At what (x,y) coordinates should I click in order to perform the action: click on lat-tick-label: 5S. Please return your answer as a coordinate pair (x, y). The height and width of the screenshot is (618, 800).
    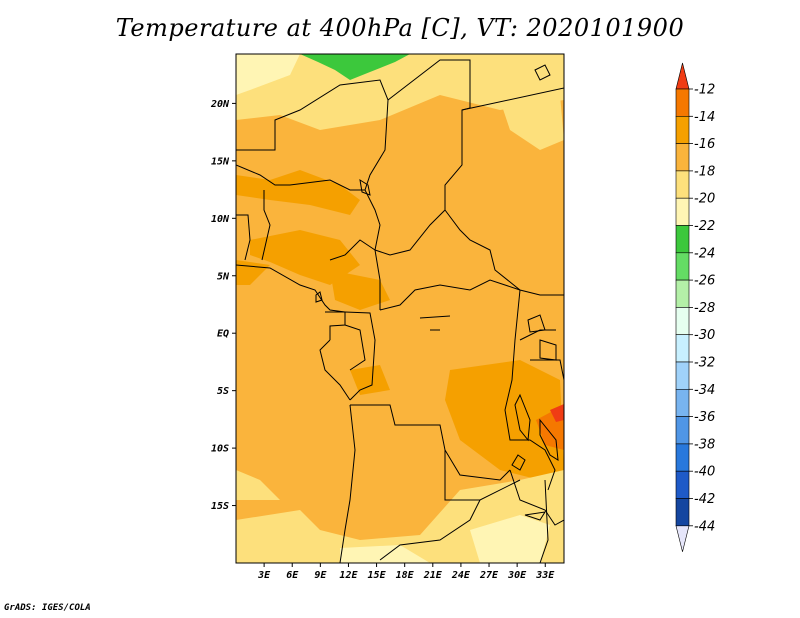
    Looking at the image, I should click on (223, 391).